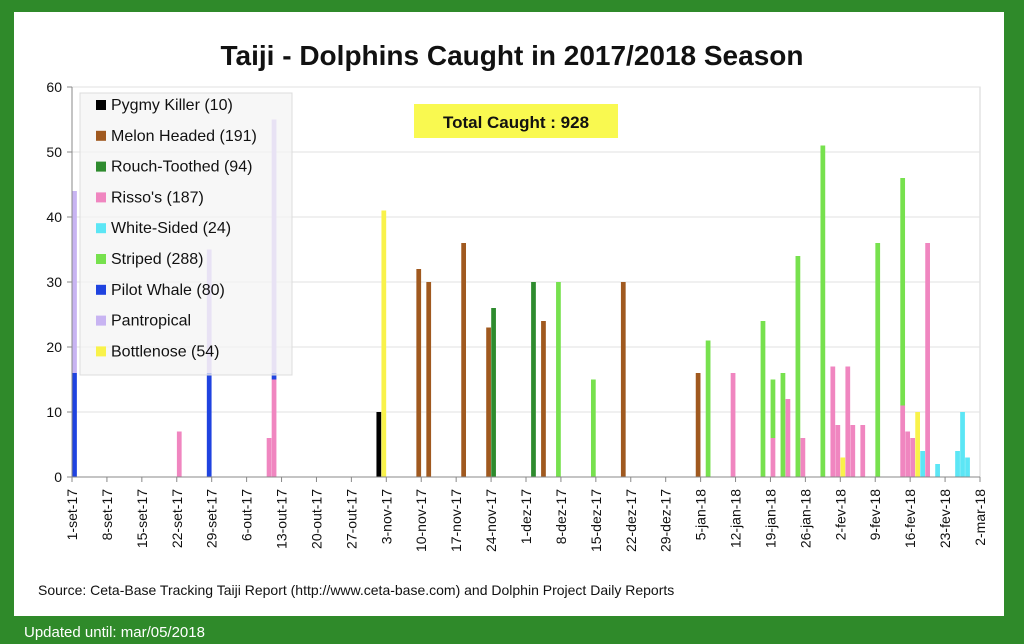  What do you see at coordinates (151, 321) in the screenshot?
I see `legend-label: Pantropical` at bounding box center [151, 321].